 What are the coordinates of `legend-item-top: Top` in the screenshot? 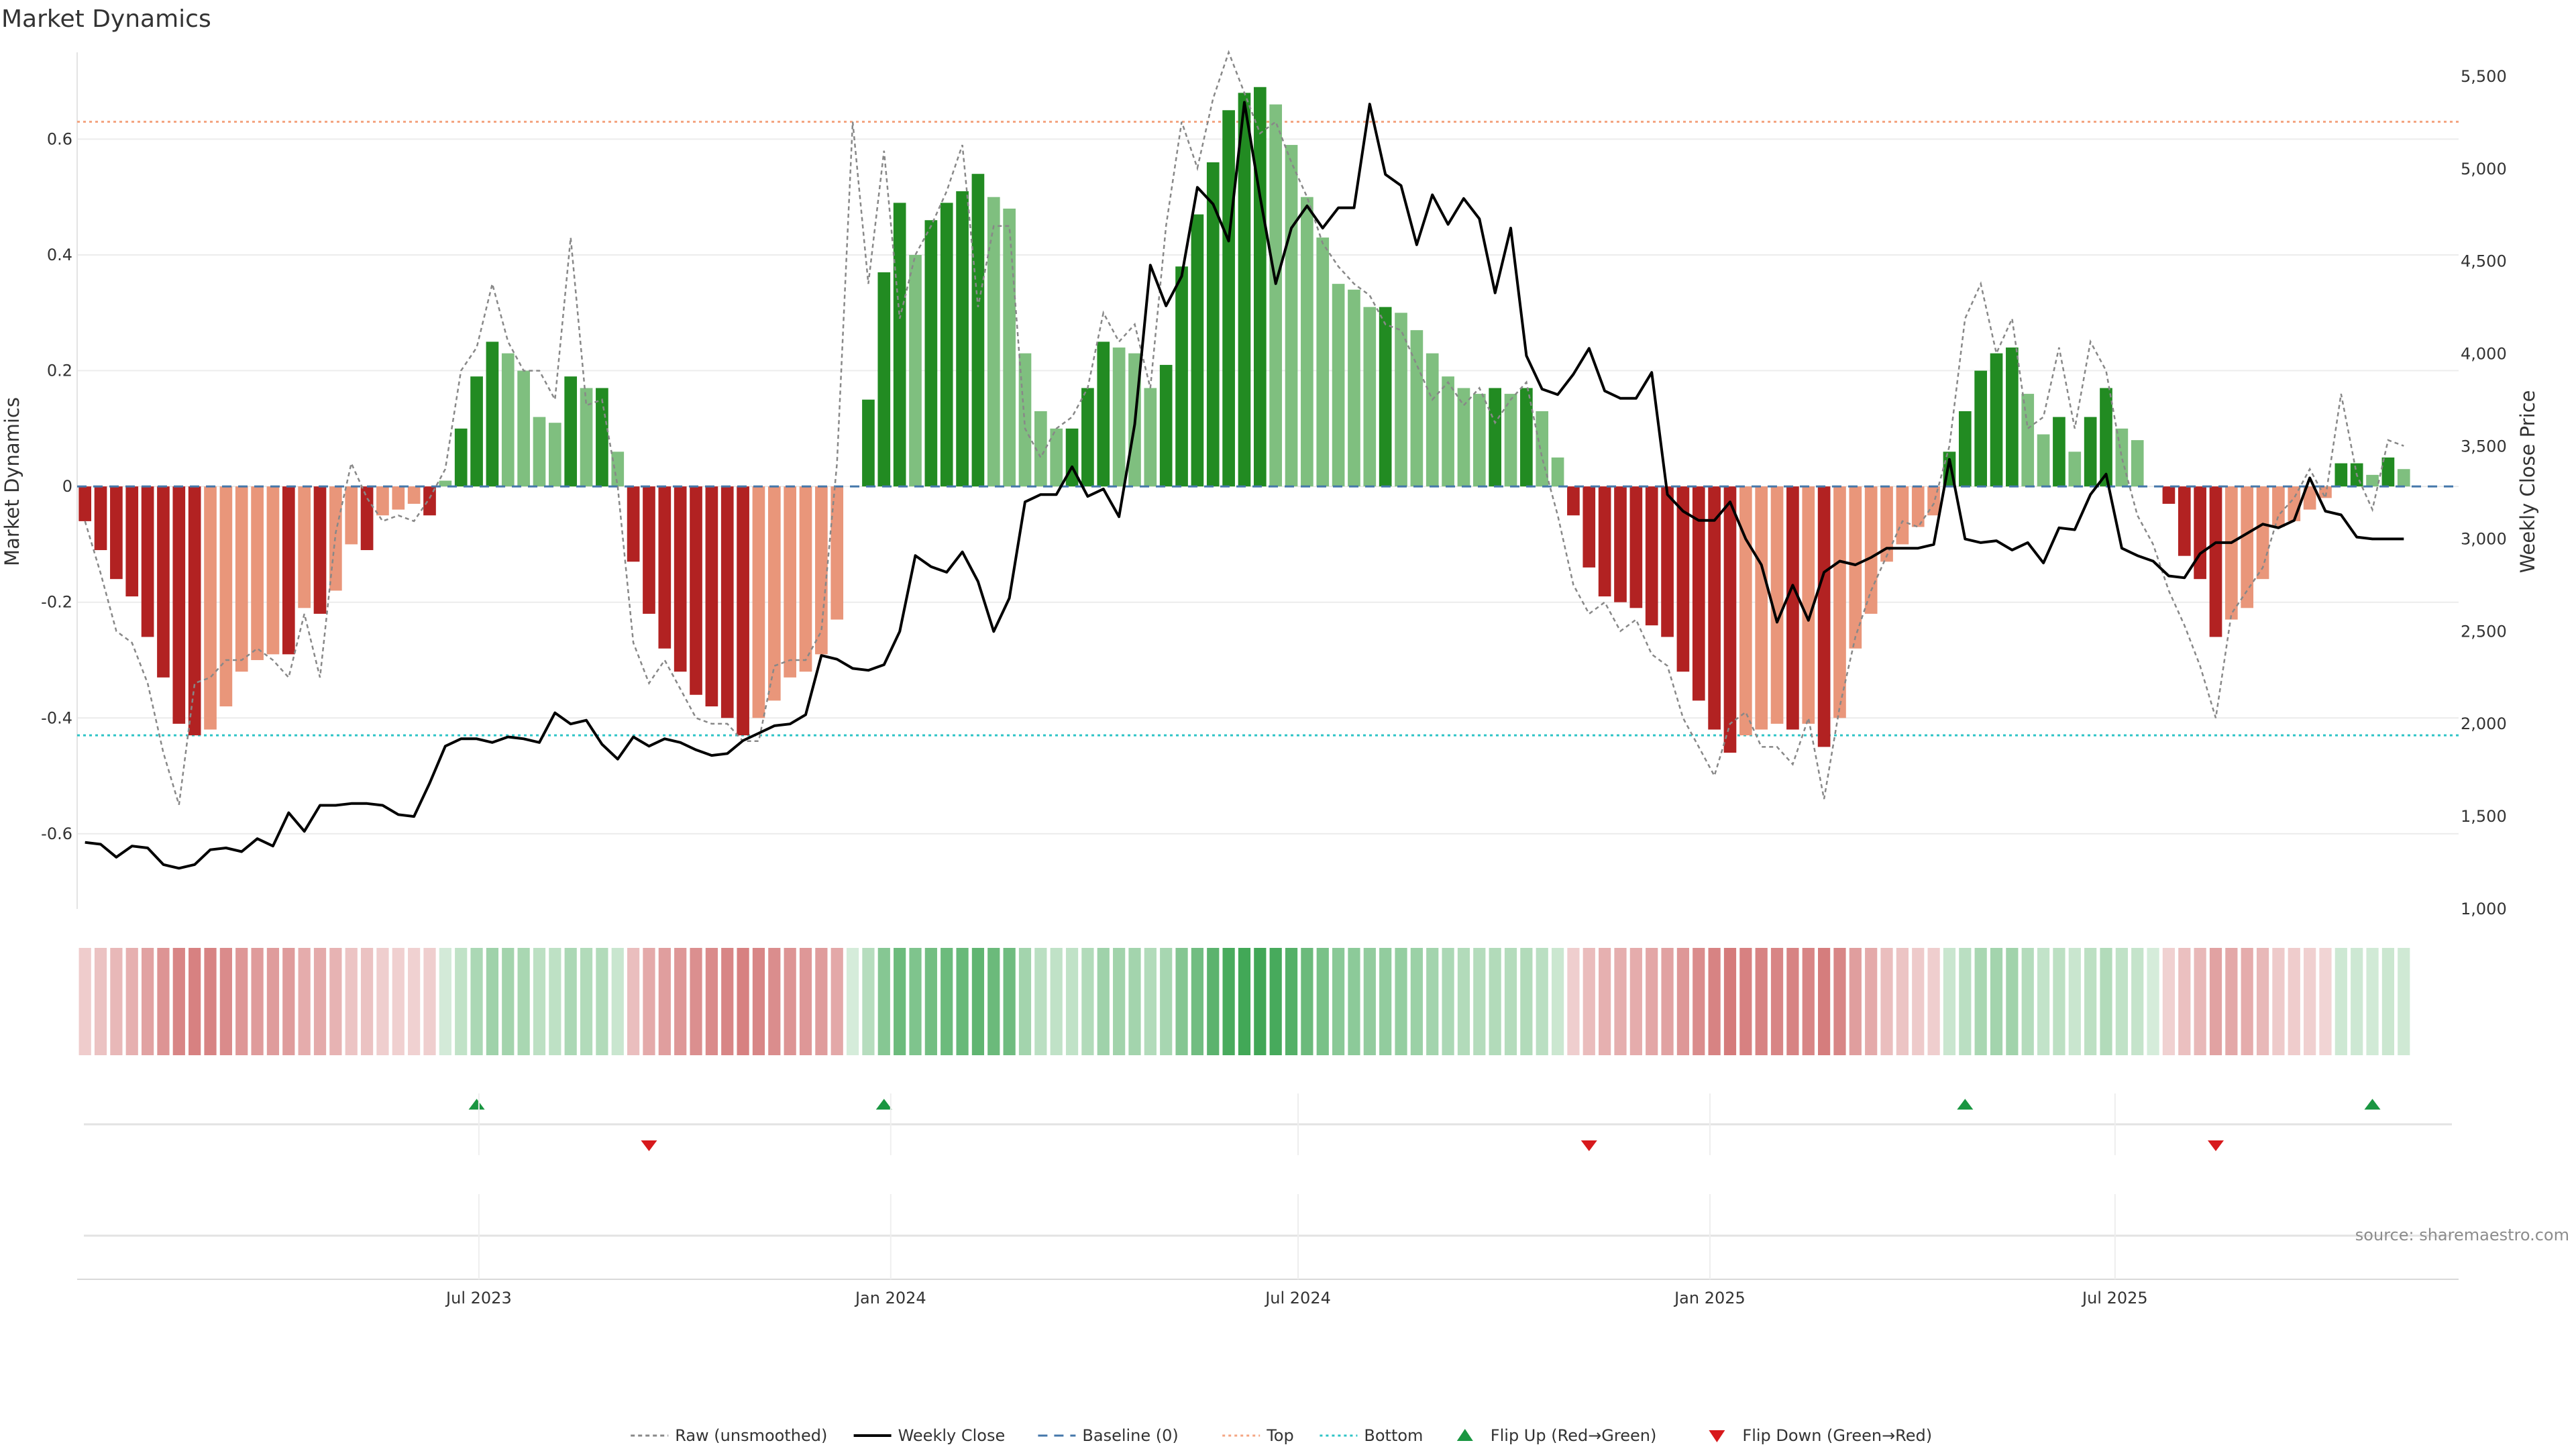 It's located at (1258, 1435).